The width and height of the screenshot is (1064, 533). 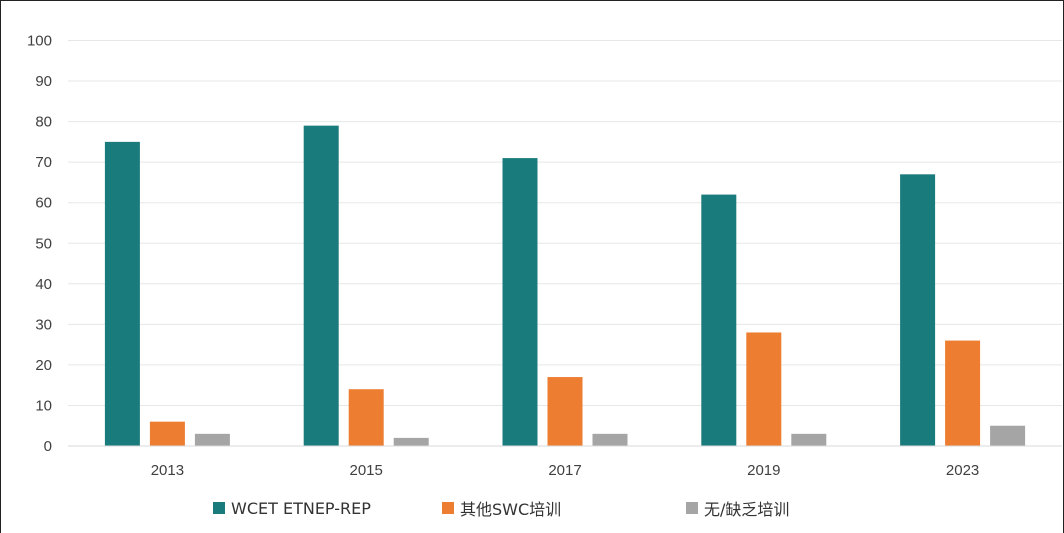 What do you see at coordinates (219, 508) in the screenshot?
I see `legend-swatch-wcet` at bounding box center [219, 508].